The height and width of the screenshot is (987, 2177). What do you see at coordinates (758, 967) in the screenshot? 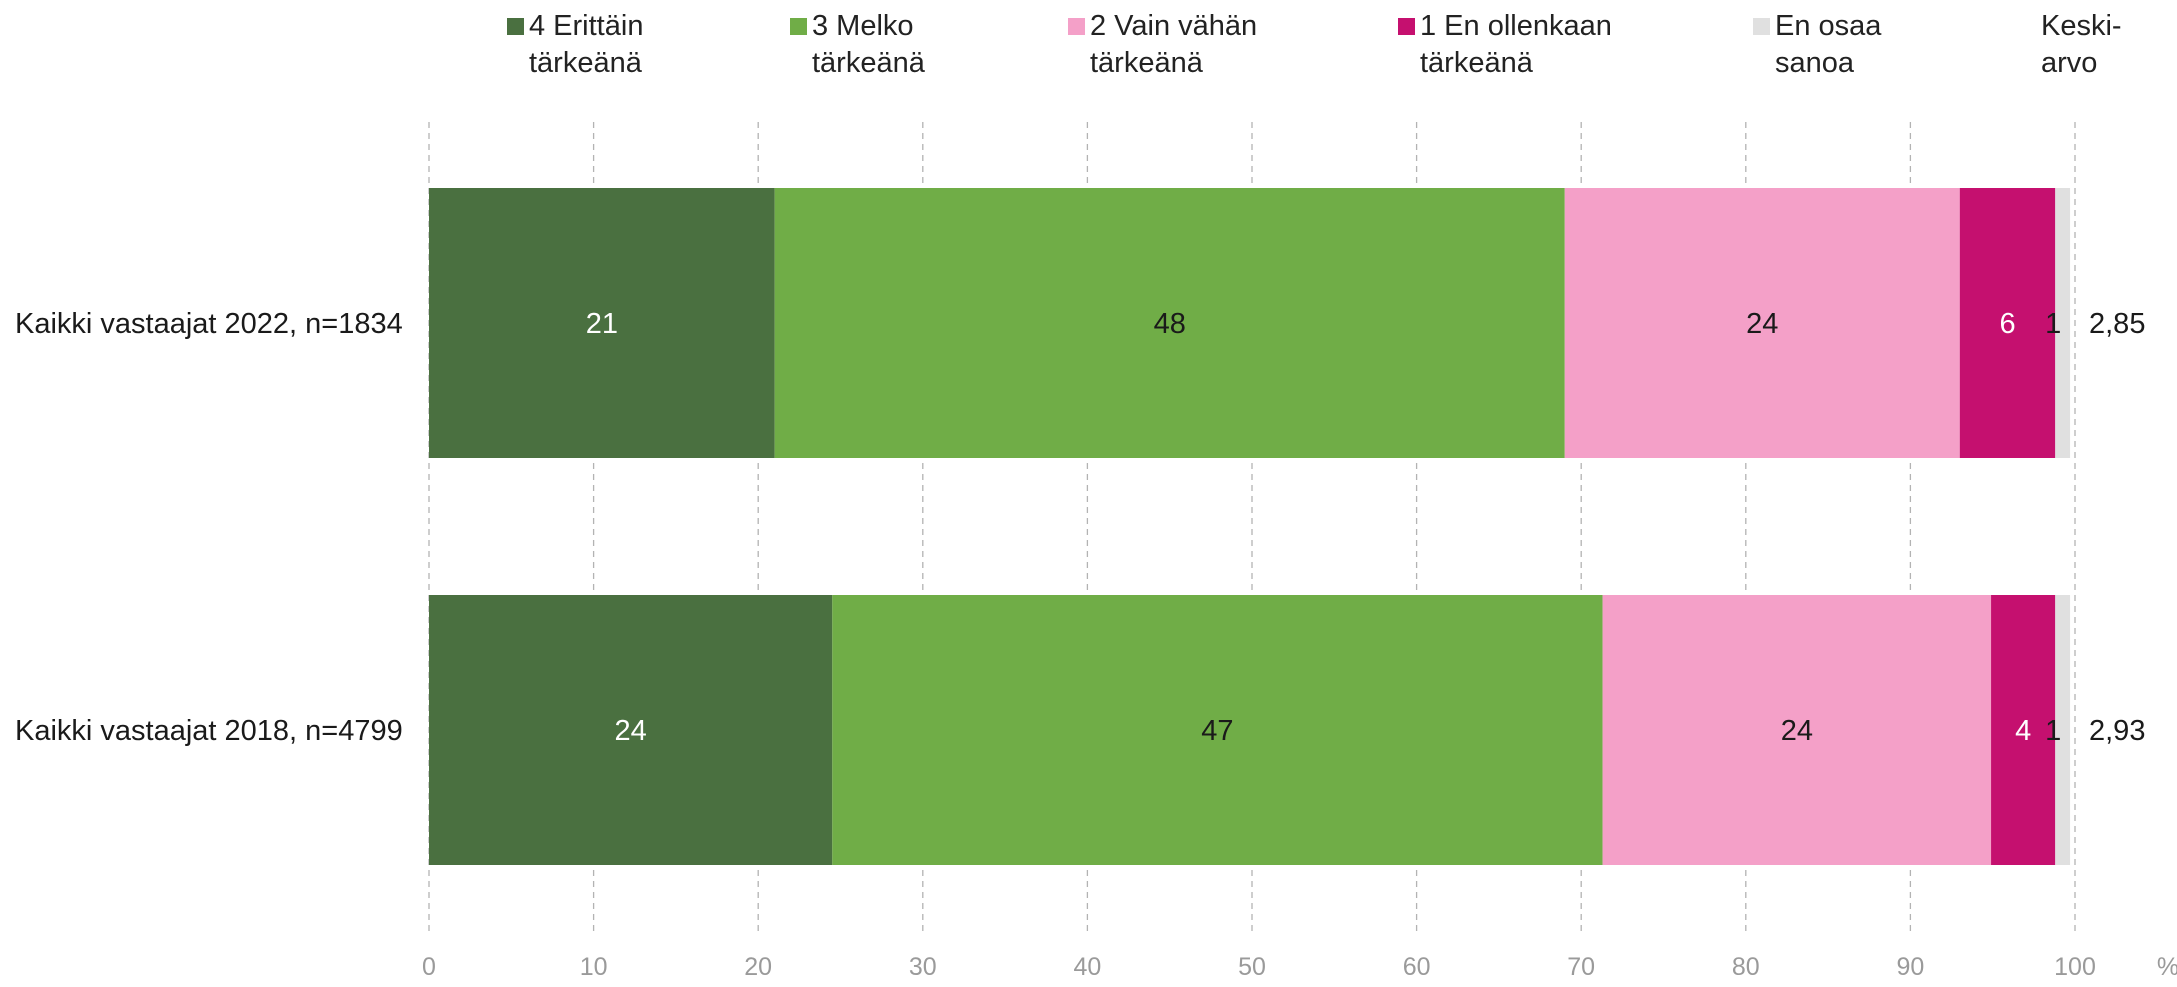
I see `x-tick-label: 20` at bounding box center [758, 967].